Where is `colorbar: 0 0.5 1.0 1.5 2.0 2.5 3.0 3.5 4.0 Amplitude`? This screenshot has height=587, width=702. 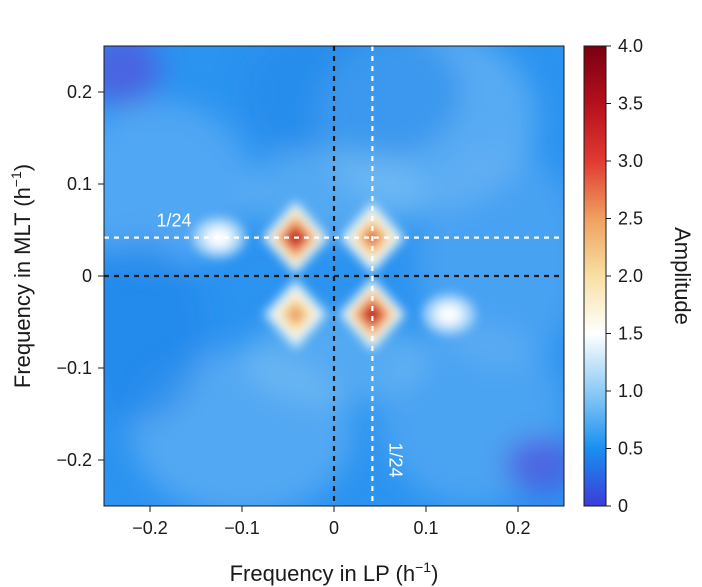
colorbar: 0 0.5 1.0 1.5 2.0 2.5 3.0 3.5 4.0 Amplitude is located at coordinates (639, 276).